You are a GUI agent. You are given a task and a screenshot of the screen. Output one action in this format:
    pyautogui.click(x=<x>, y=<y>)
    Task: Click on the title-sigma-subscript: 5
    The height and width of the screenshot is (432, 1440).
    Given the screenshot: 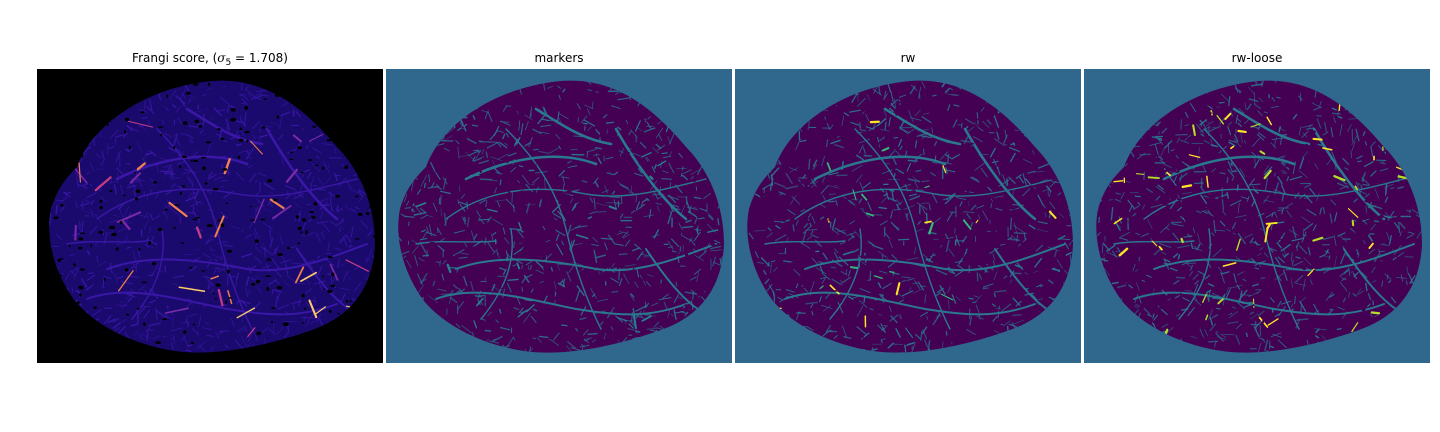 What is the action you would take?
    pyautogui.click(x=228, y=63)
    